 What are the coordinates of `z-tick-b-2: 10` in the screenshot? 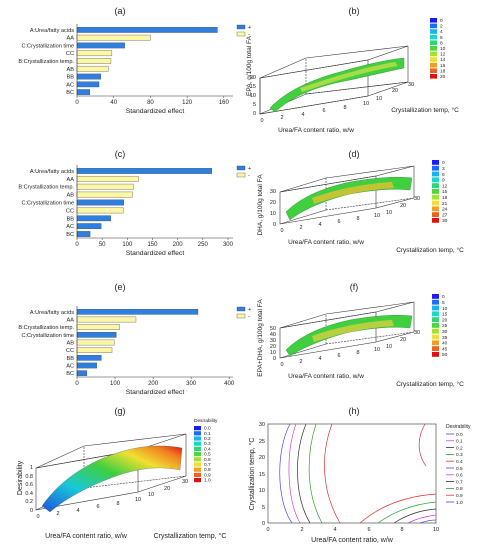 It's located at (253, 96).